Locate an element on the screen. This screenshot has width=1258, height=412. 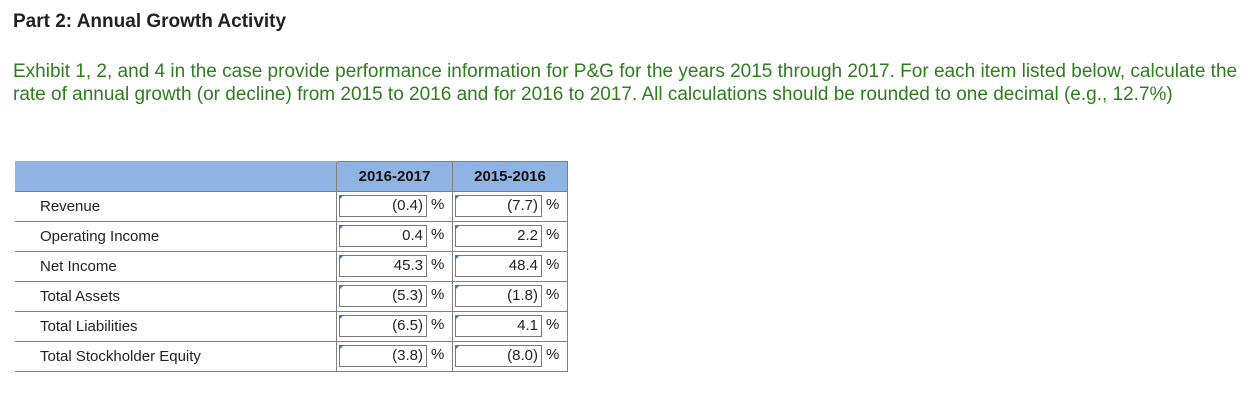
row-label: Operating Income is located at coordinates (176, 236).